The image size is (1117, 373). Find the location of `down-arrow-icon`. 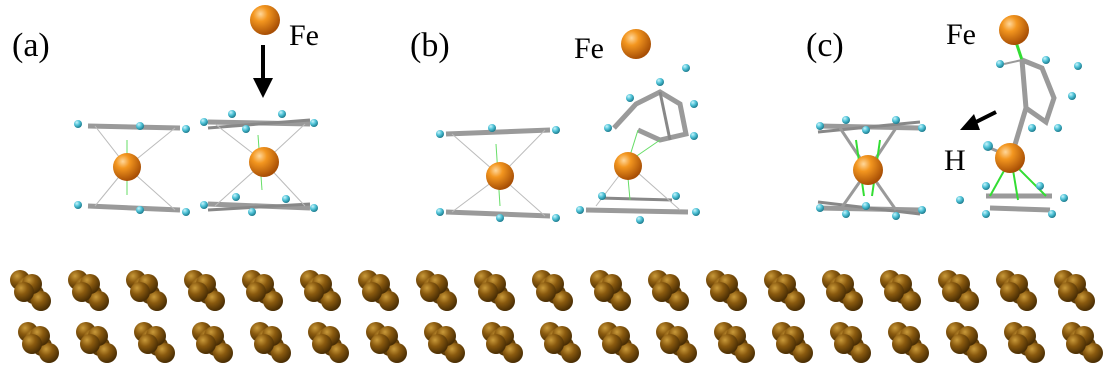

down-arrow-icon is located at coordinates (263, 71).